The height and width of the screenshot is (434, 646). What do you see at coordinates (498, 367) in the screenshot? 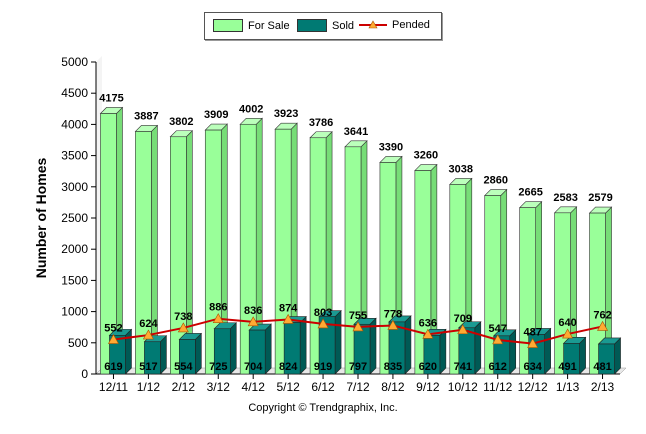
I see `sold-data-label: 612` at bounding box center [498, 367].